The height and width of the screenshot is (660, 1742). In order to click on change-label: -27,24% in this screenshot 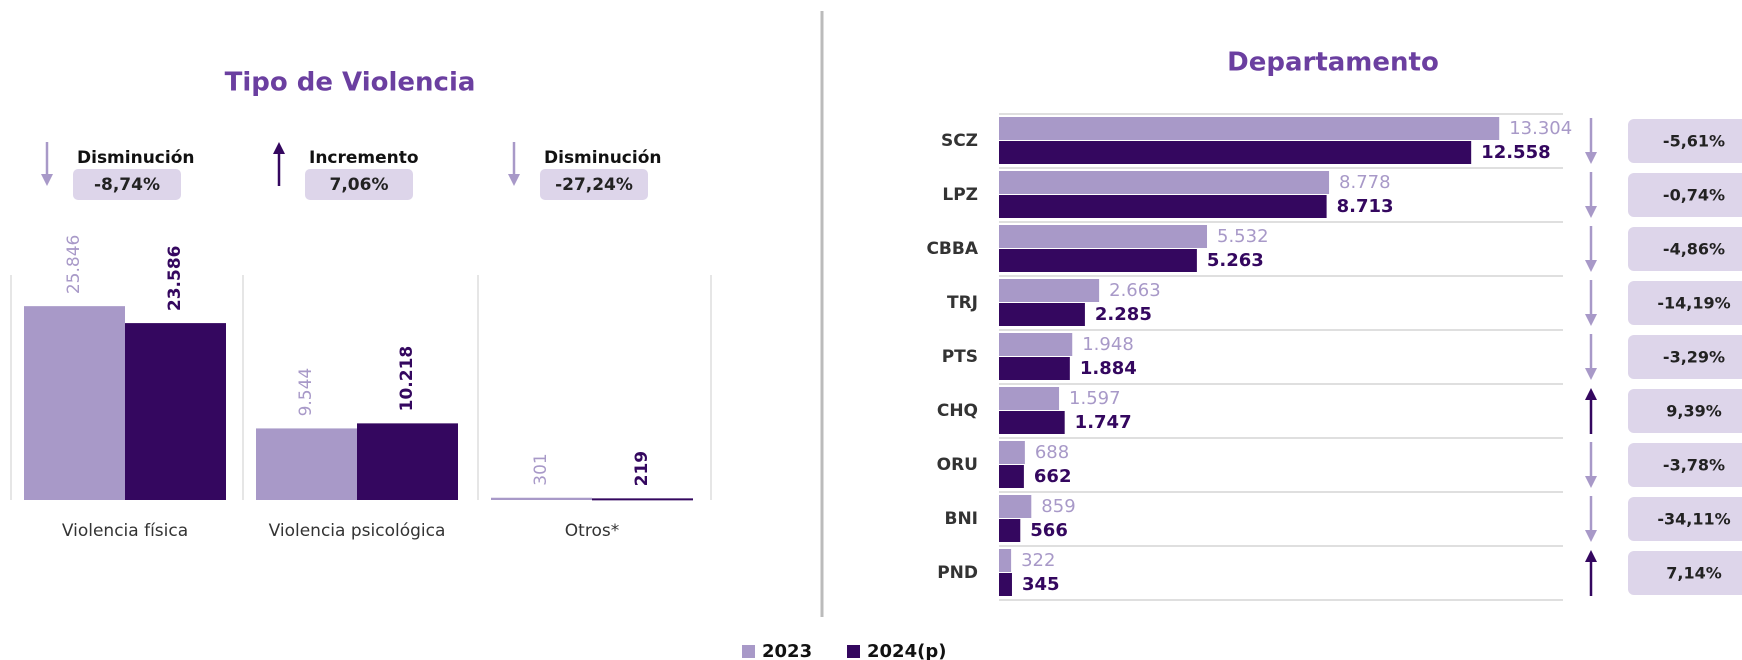, I will do `click(594, 185)`.